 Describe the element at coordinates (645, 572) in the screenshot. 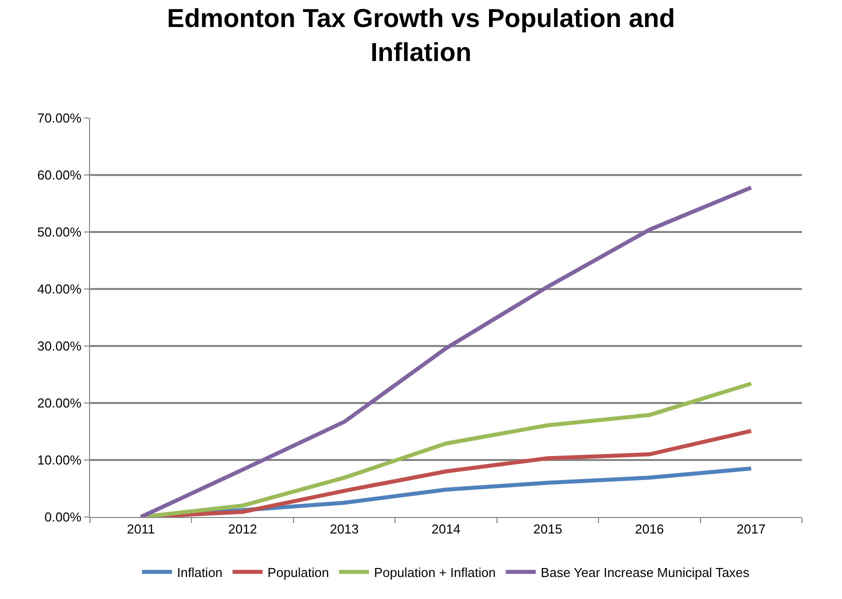

I see `legend-label: Base Year Increase Municipal Taxes` at that location.